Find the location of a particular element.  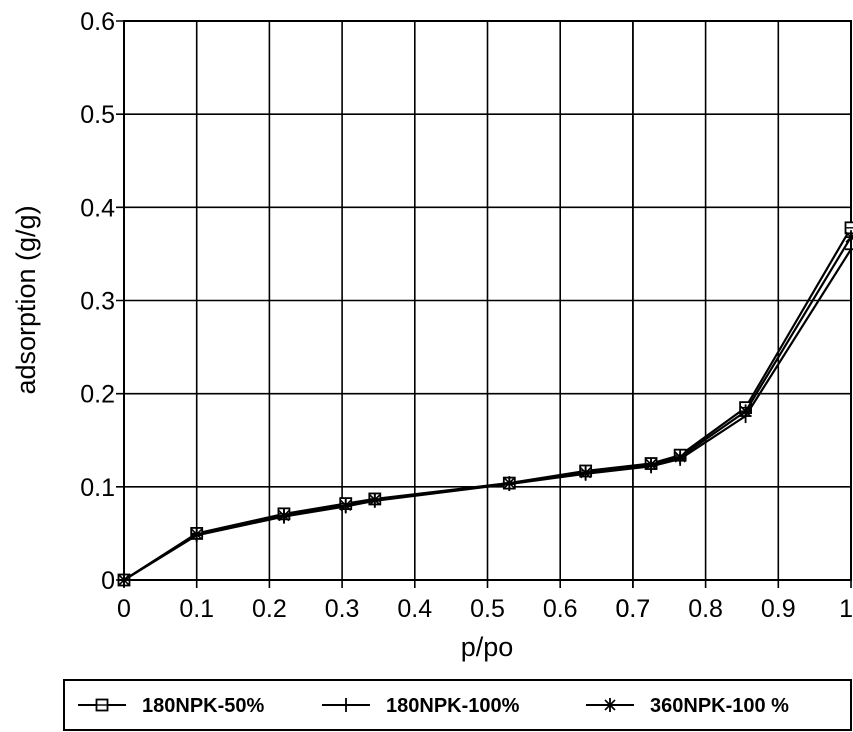

y-tick-label: 0 is located at coordinates (108, 581).